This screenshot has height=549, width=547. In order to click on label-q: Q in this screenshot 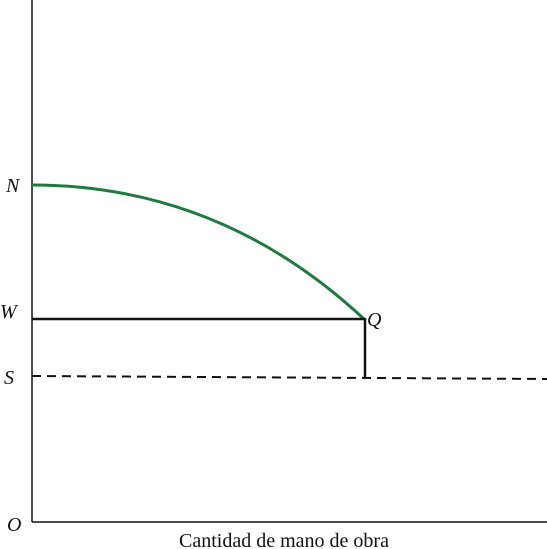, I will do `click(374, 320)`.